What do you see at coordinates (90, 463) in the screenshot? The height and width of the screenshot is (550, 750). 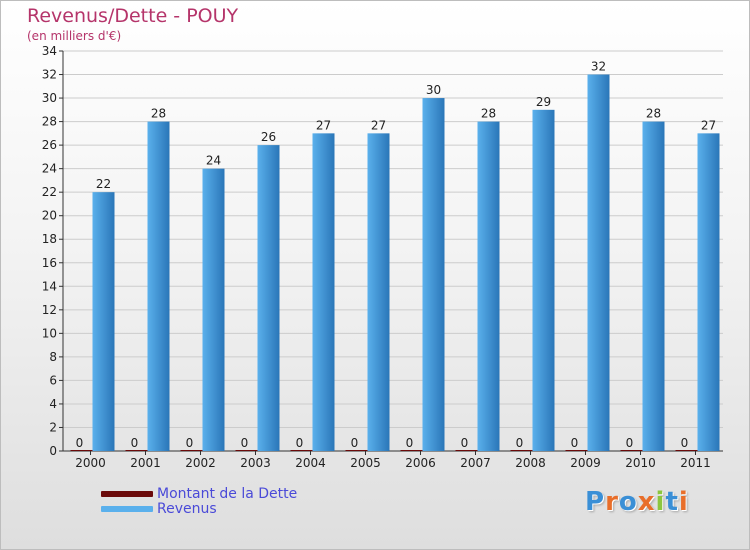 I see `x-tick-label: 2000` at bounding box center [90, 463].